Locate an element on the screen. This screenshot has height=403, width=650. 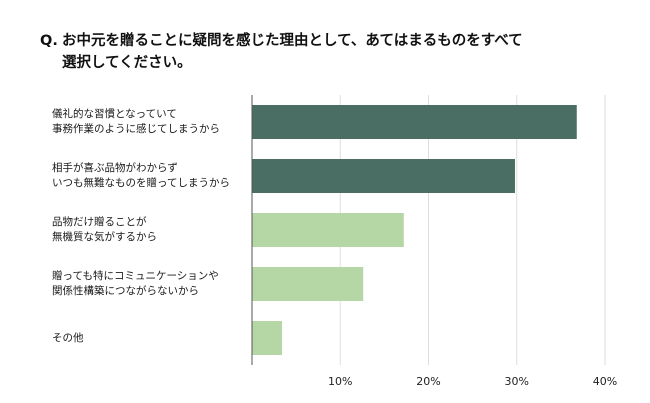
category-label-2-line-1: 無機質な気がするから is located at coordinates (104, 237).